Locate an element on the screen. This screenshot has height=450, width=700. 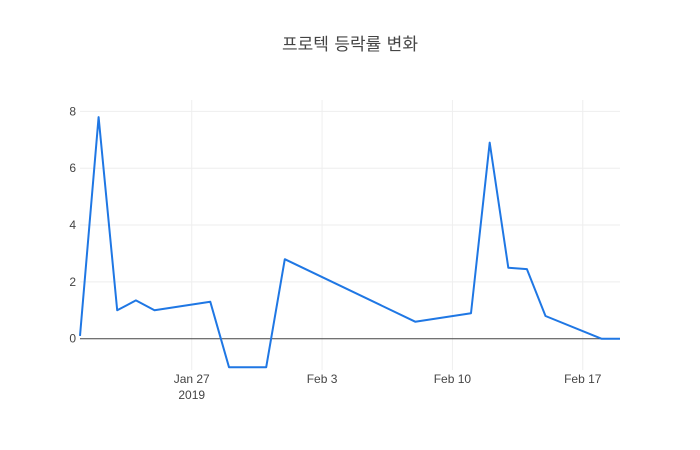
x-tick-label: Feb 17 is located at coordinates (583, 379).